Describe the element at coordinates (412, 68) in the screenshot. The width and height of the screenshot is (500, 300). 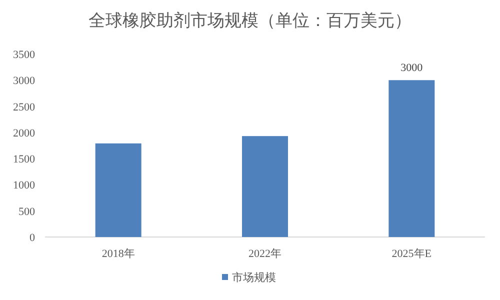
I see `data-label: 3000` at that location.